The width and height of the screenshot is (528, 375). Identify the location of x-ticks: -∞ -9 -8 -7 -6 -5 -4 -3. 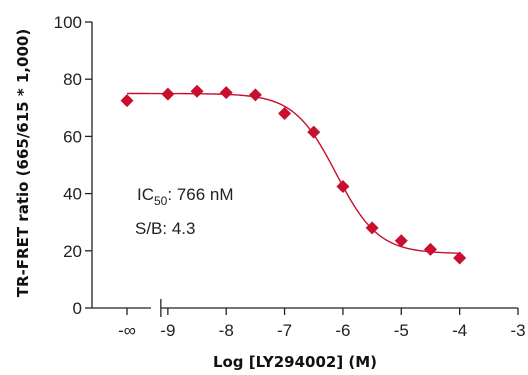
(322, 324).